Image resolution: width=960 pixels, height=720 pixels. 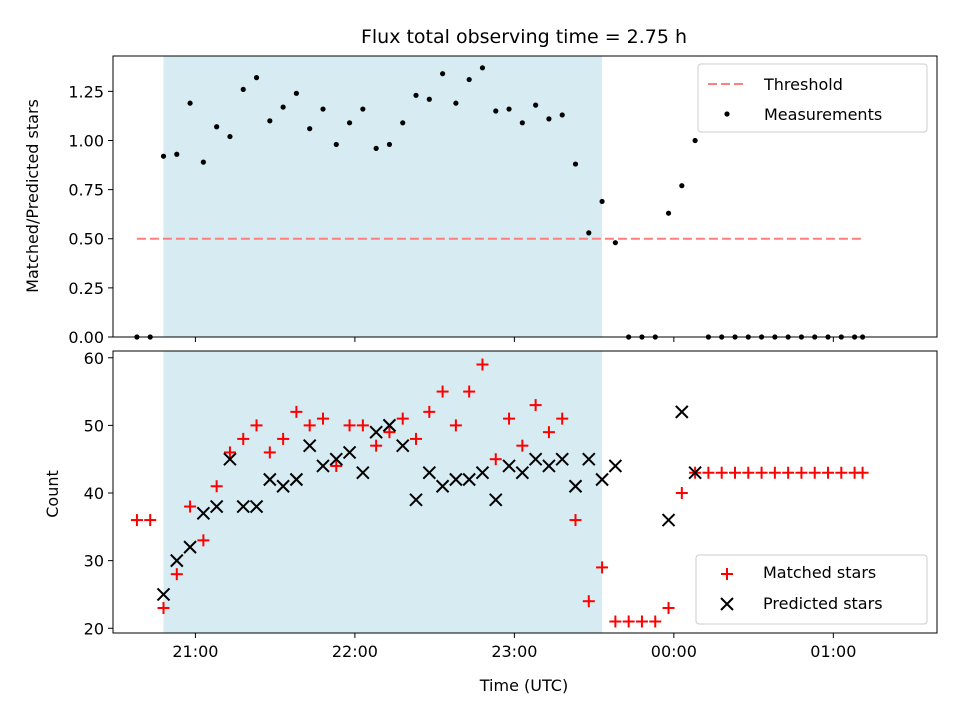 What do you see at coordinates (803, 84) in the screenshot?
I see `legend-threshold-label: Threshold` at bounding box center [803, 84].